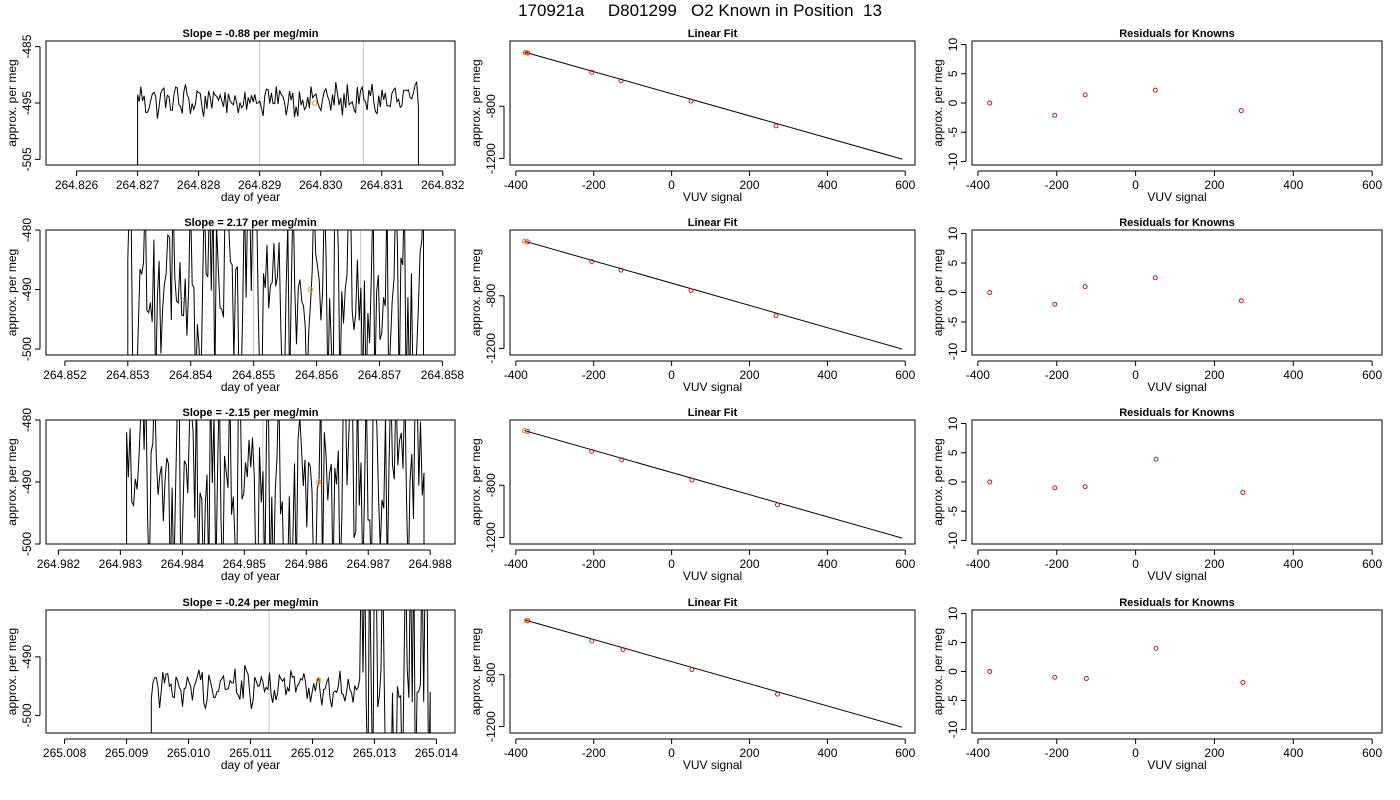 The width and height of the screenshot is (1400, 800). What do you see at coordinates (321, 185) in the screenshot?
I see `x-tick-label: 264.830` at bounding box center [321, 185].